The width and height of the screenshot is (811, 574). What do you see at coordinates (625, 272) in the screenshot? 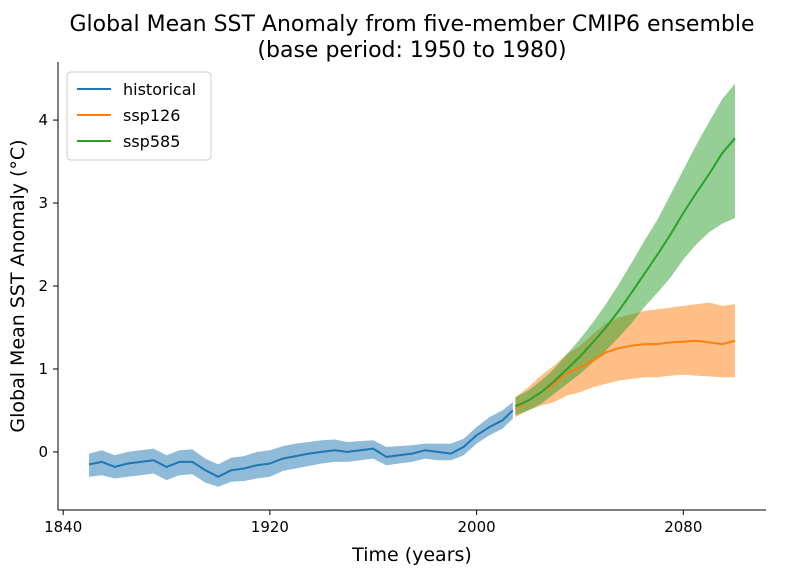
I see `line-ssp585` at bounding box center [625, 272].